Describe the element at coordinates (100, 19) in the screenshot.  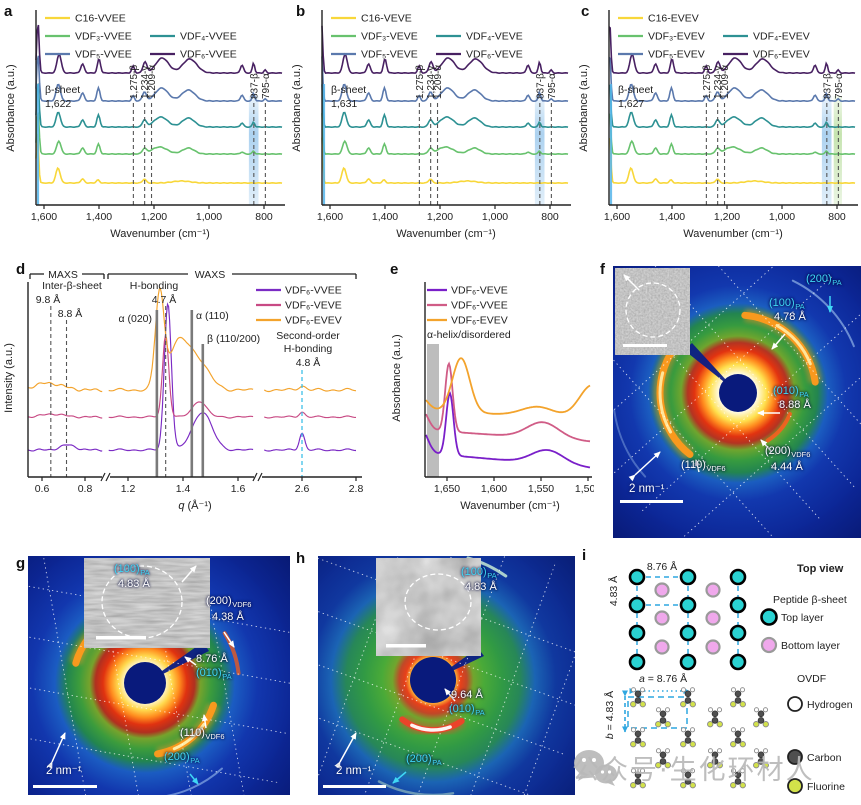
I see `legend-label: C16-VVEE` at that location.